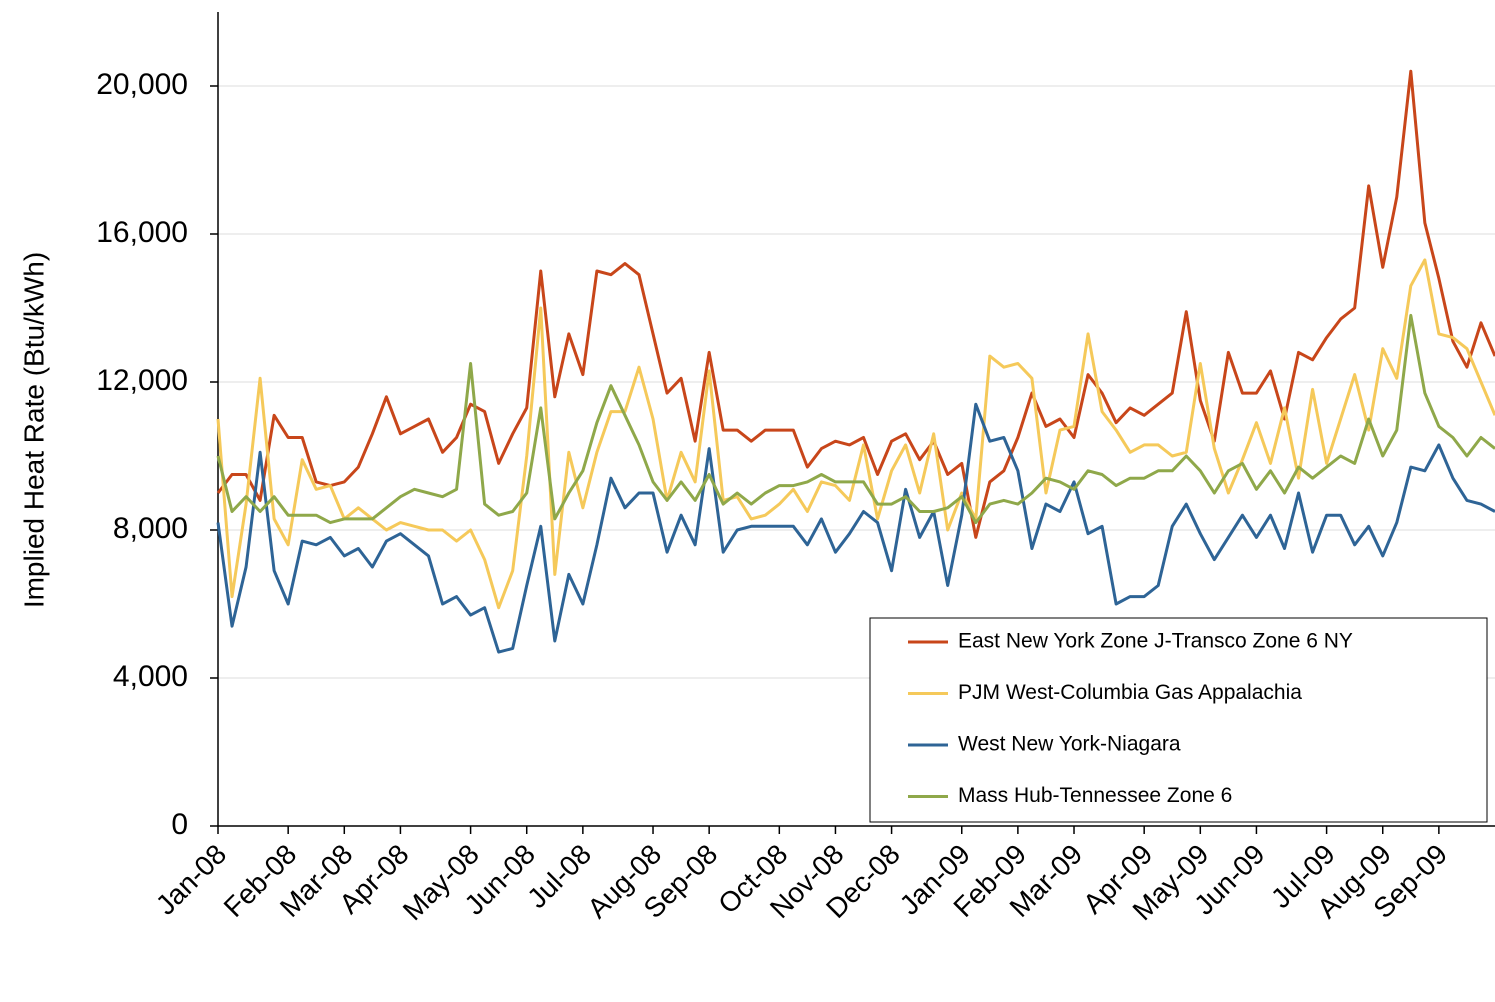  I want to click on y-tick-label: 0, so click(179, 824).